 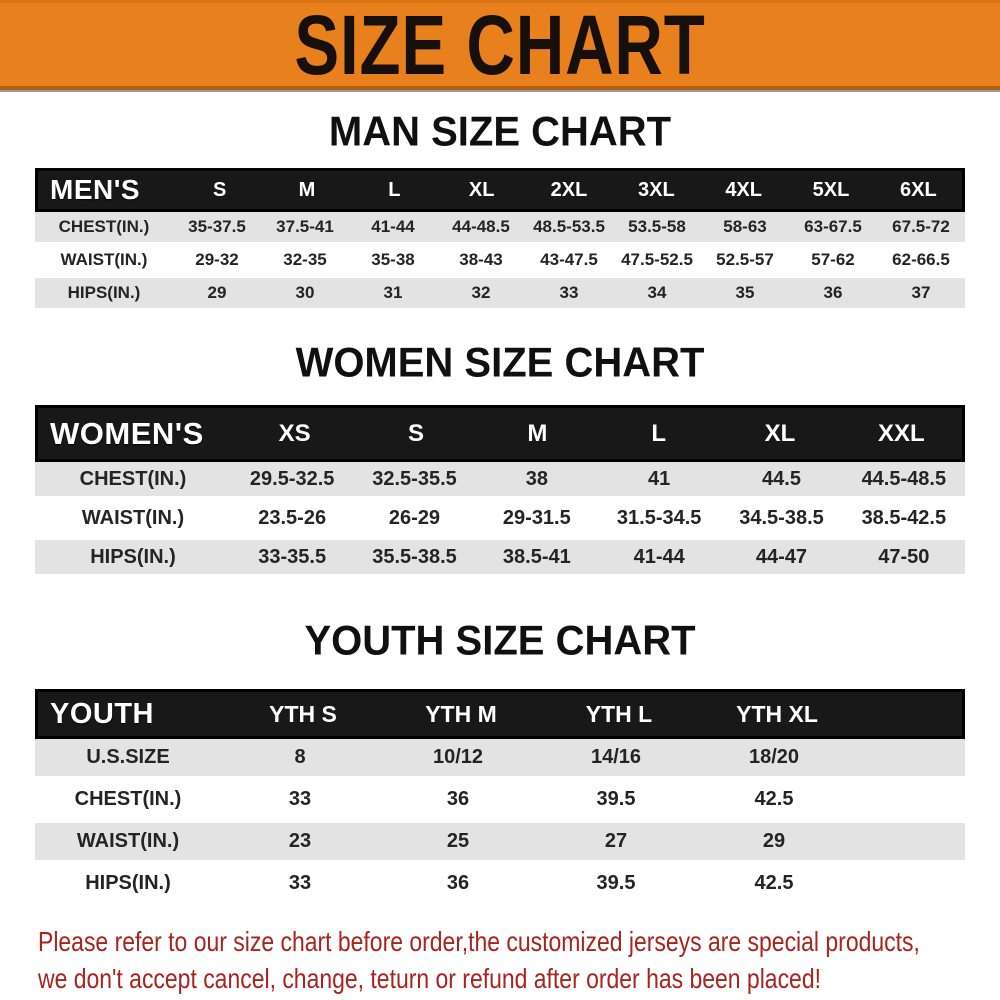 What do you see at coordinates (461, 713) in the screenshot?
I see `youth-column-header: YTH M` at bounding box center [461, 713].